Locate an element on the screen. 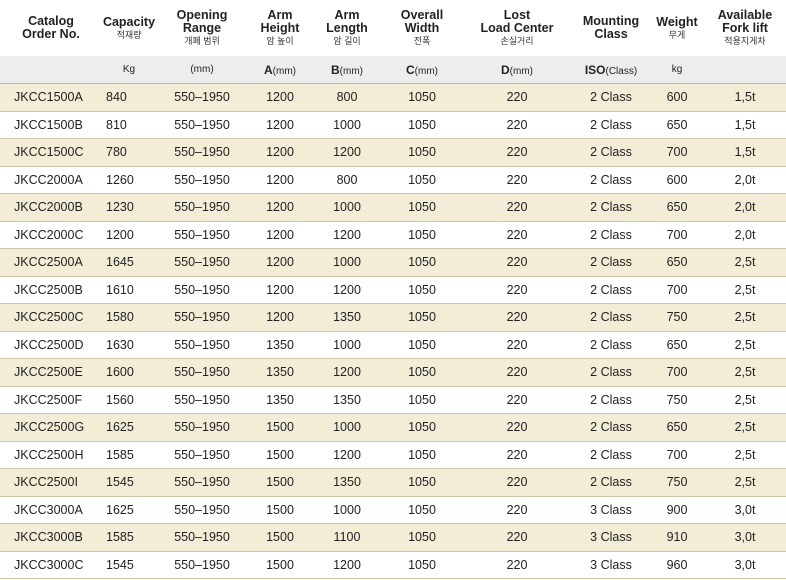 Image resolution: width=786 pixels, height=580 pixels. column-header-title: Fork lift is located at coordinates (745, 28).